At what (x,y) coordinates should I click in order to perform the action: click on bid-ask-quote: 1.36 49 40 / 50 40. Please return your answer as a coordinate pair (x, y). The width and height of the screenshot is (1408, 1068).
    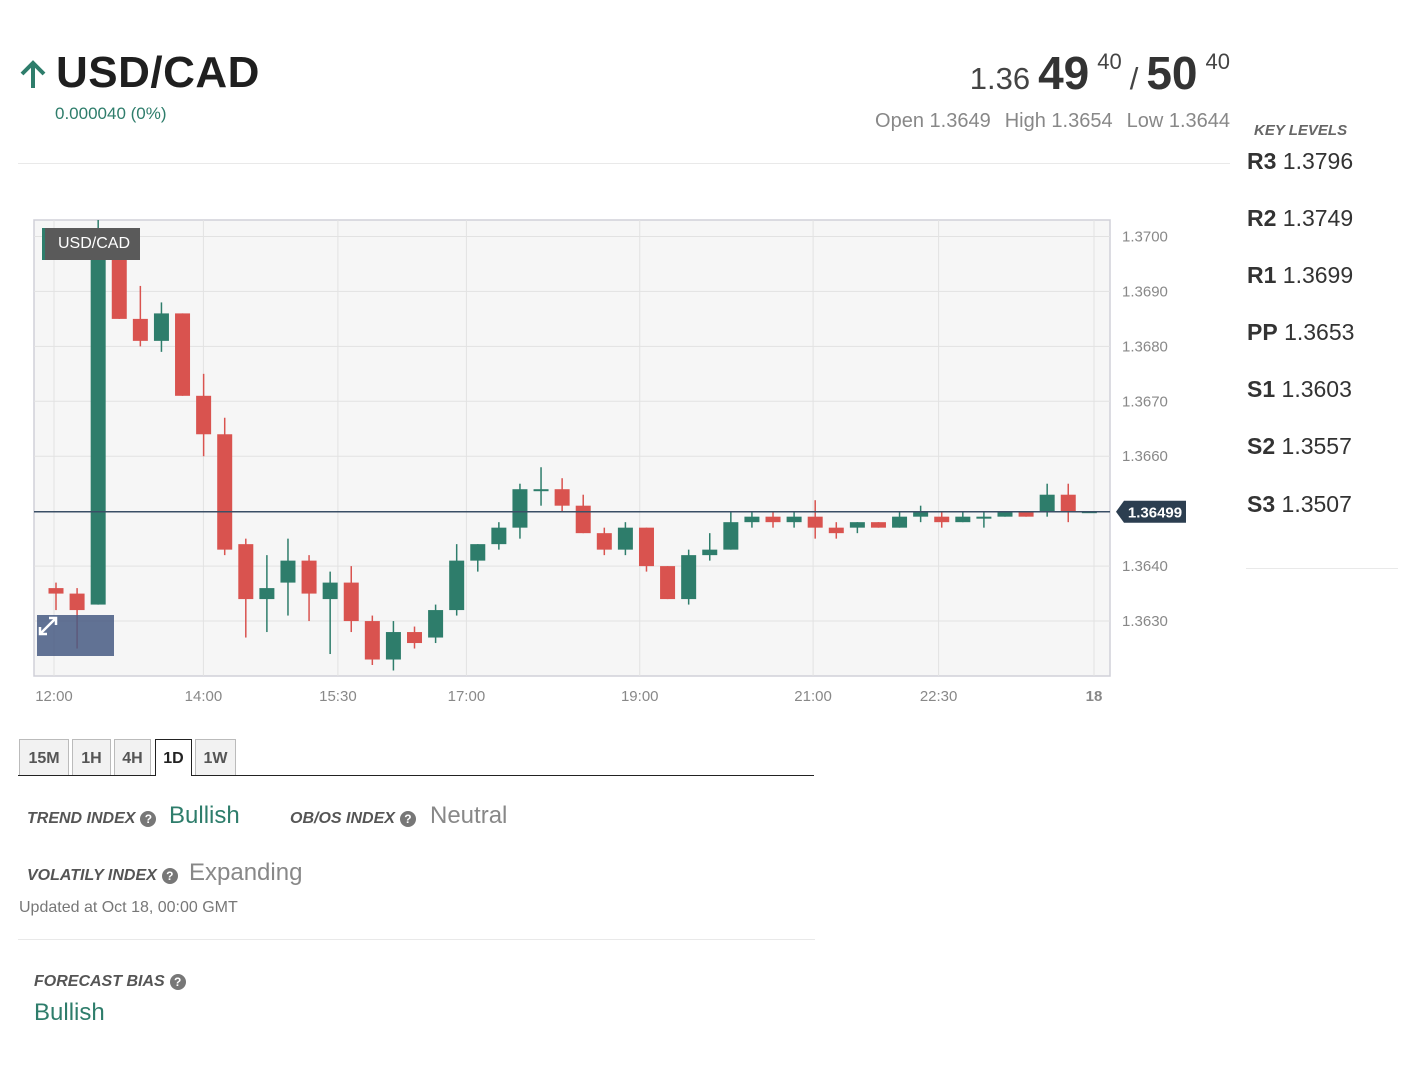
    Looking at the image, I should click on (1100, 73).